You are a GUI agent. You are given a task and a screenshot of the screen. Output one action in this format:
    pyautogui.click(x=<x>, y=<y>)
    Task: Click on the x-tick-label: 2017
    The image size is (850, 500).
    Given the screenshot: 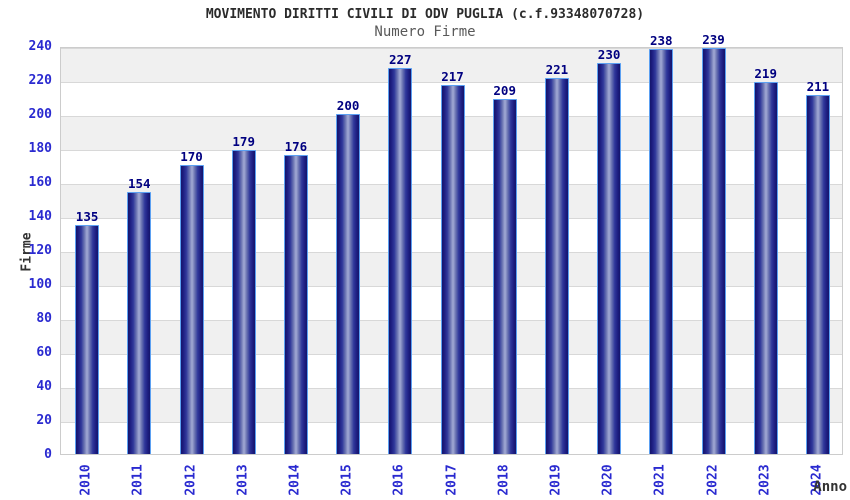 What is the action you would take?
    pyautogui.click(x=451, y=480)
    